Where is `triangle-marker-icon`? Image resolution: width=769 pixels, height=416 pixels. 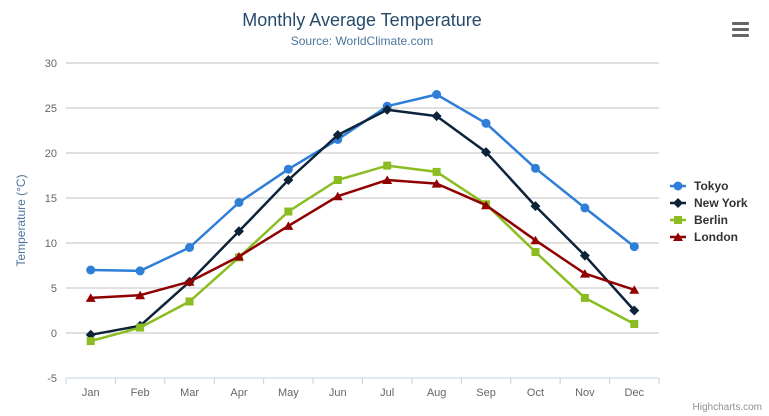 triangle-marker-icon is located at coordinates (678, 236).